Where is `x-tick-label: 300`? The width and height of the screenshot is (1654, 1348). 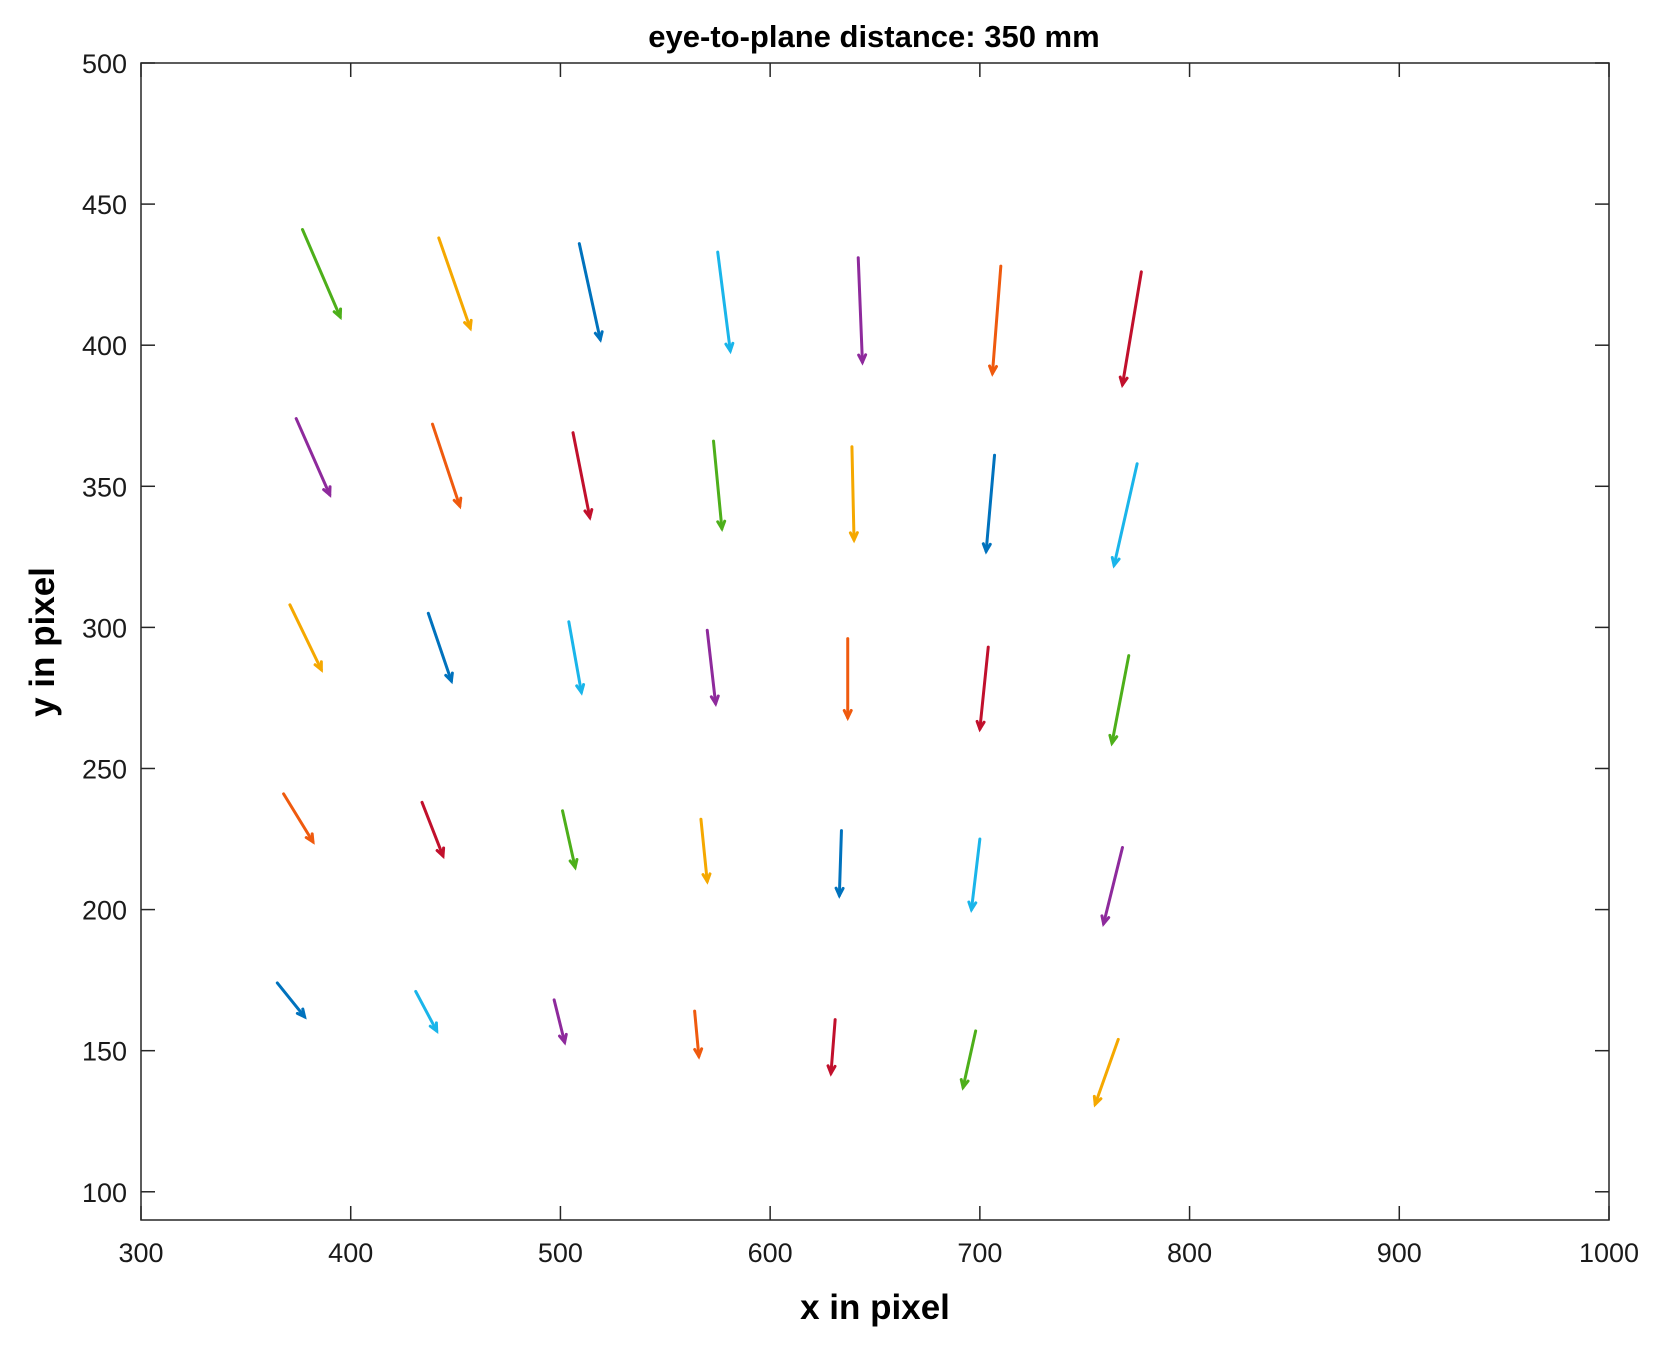
x-tick-label: 300 is located at coordinates (140, 1253).